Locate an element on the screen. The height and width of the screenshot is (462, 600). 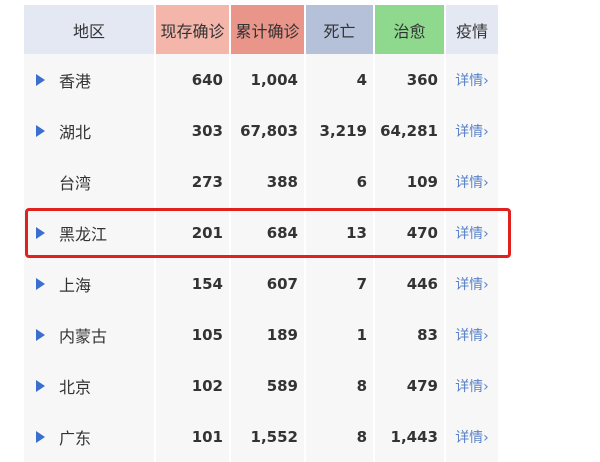
recovered-cell: 446 is located at coordinates (410, 283).